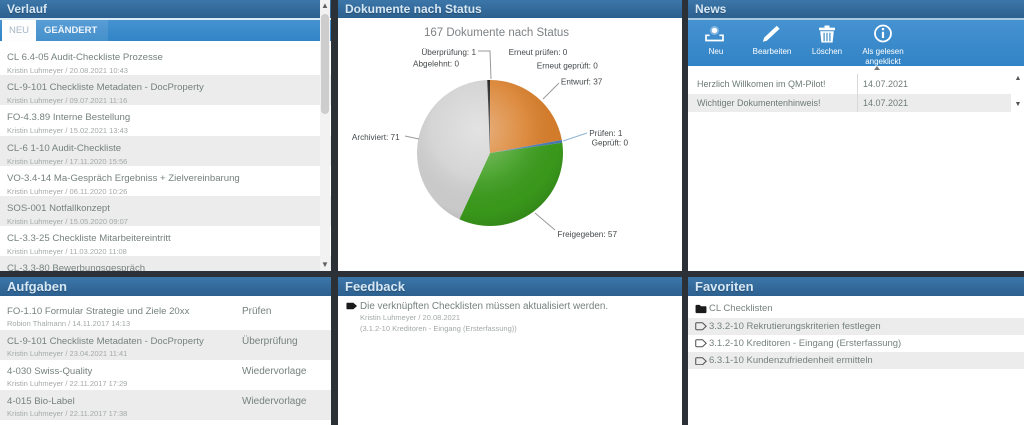 This screenshot has width=1024, height=425. What do you see at coordinates (496, 33) in the screenshot?
I see `svg-text: 167 Dokumente nach Status` at bounding box center [496, 33].